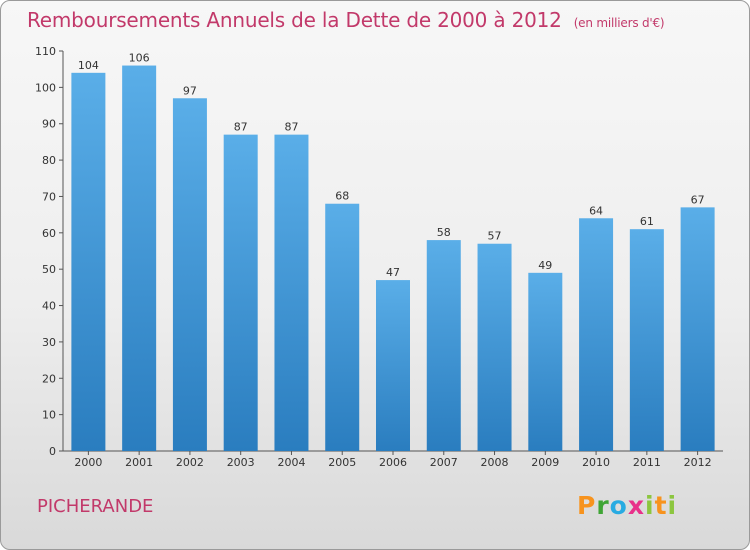 This screenshot has height=550, width=750. What do you see at coordinates (95, 506) in the screenshot?
I see `location-name: PICHERANDE` at bounding box center [95, 506].